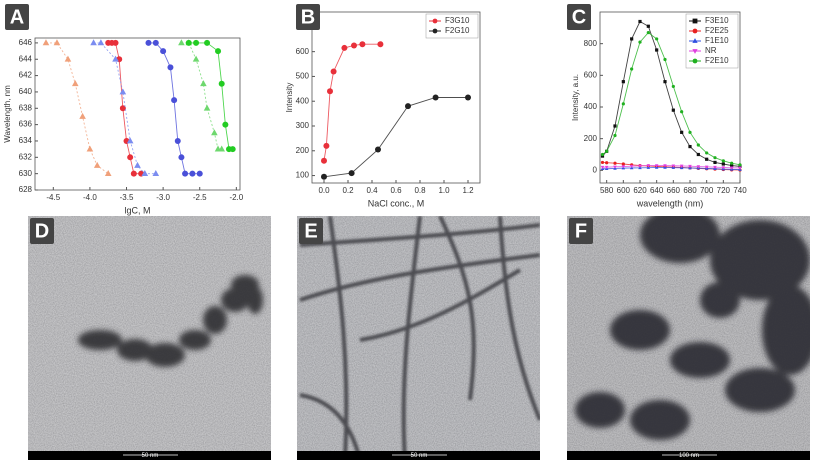 Image resolution: width=817 pixels, height=460 pixels. I want to click on y-tick-label: 400, so click(591, 106).